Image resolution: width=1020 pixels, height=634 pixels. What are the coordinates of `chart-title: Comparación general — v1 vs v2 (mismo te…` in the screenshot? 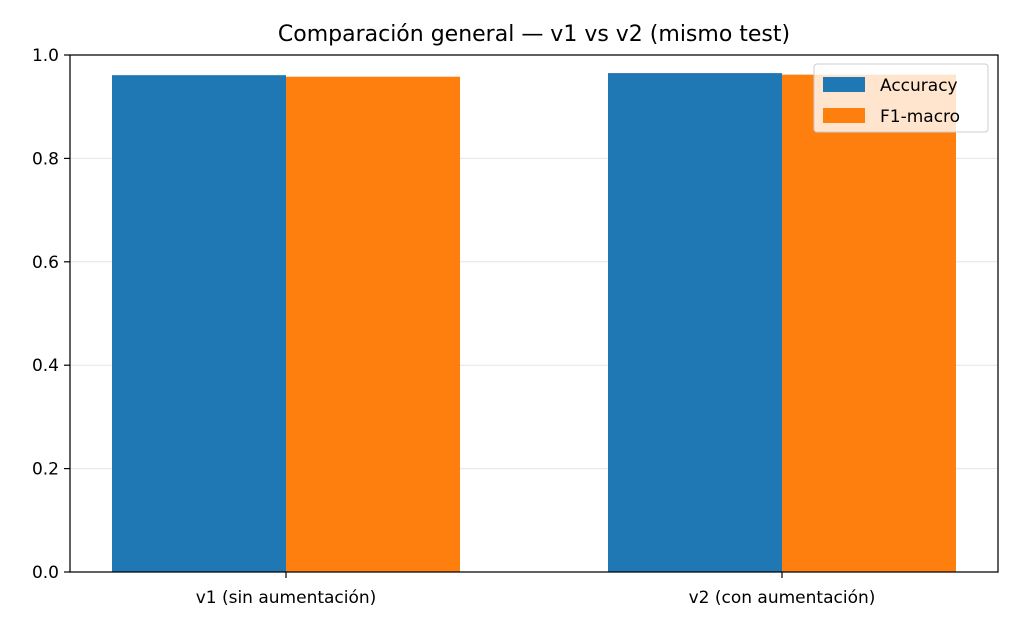 It's located at (534, 34).